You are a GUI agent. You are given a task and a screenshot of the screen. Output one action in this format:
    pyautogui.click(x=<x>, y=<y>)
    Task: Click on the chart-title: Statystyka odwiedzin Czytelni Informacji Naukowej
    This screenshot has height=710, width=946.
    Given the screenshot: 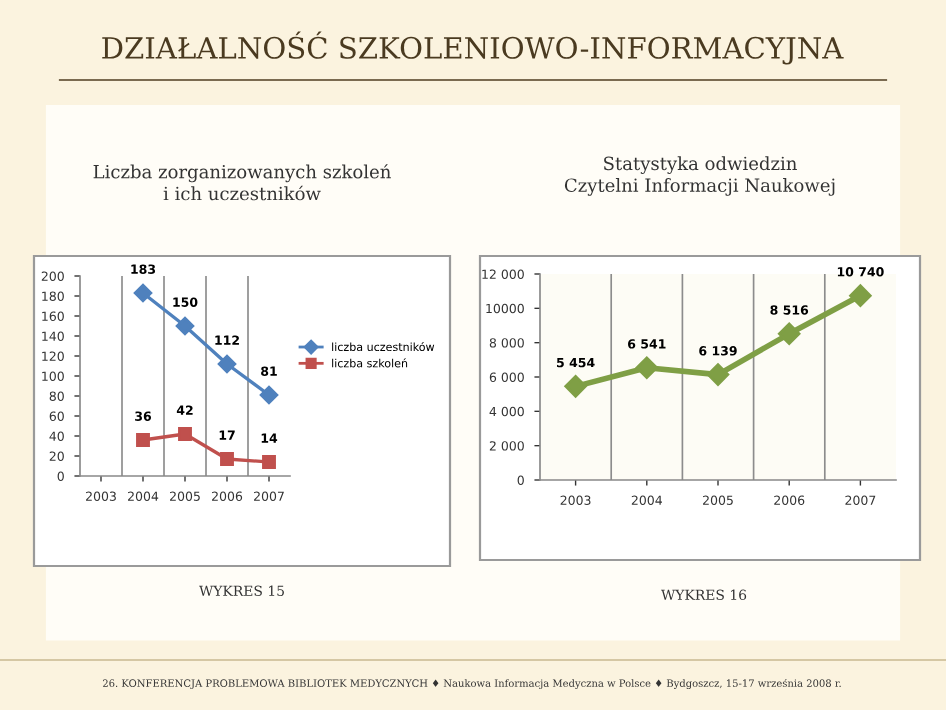 What is the action you would take?
    pyautogui.click(x=699, y=176)
    